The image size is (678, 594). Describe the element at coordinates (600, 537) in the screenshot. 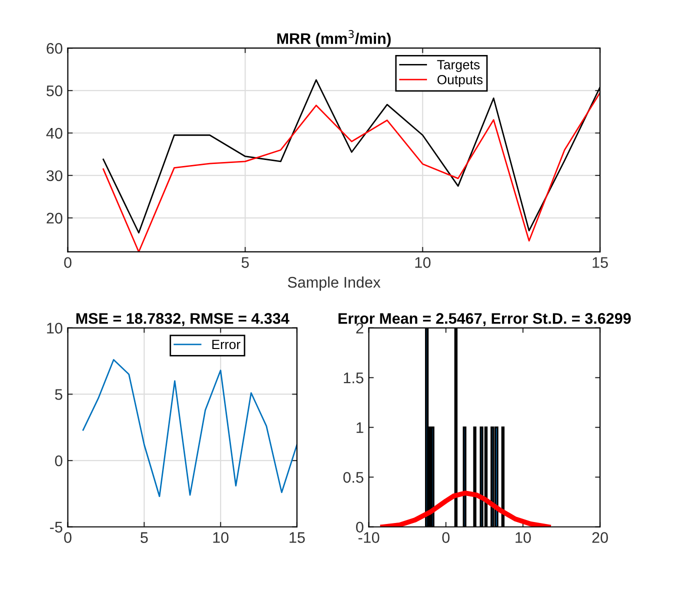

I see `x-tick-label: 20` at that location.